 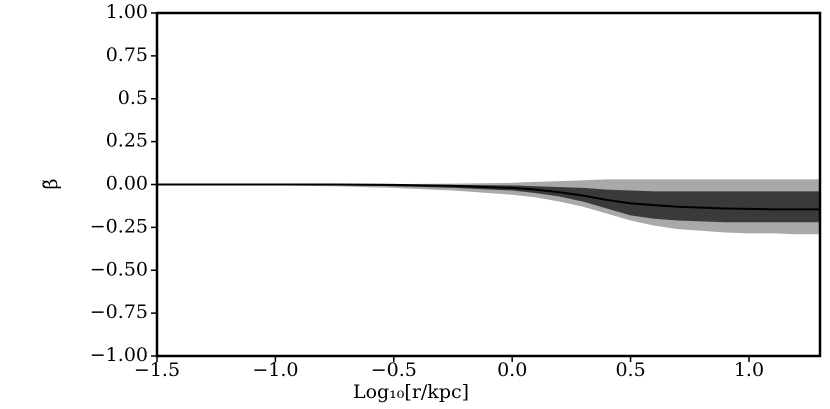 What do you see at coordinates (488, 197) in the screenshot?
I see `line` at bounding box center [488, 197].